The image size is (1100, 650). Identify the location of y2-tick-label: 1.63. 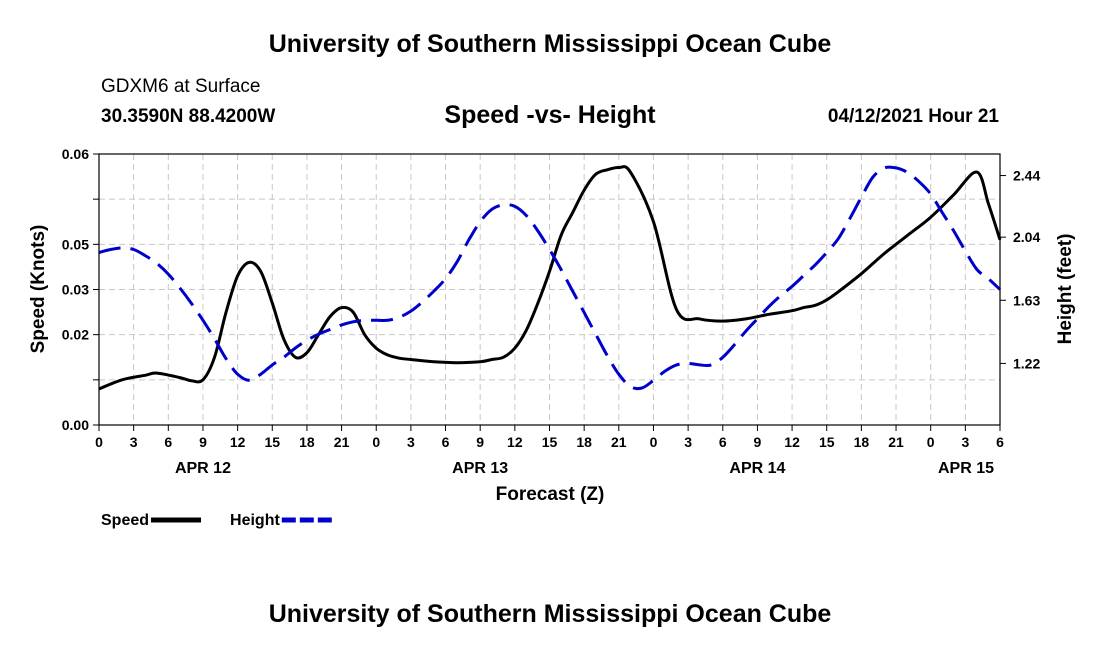
(1026, 300).